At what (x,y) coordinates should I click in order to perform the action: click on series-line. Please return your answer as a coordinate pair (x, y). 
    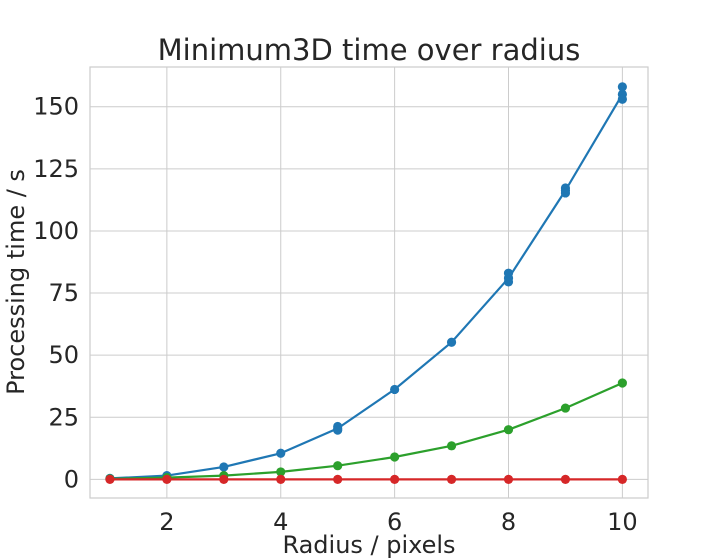
    Looking at the image, I should click on (366, 430).